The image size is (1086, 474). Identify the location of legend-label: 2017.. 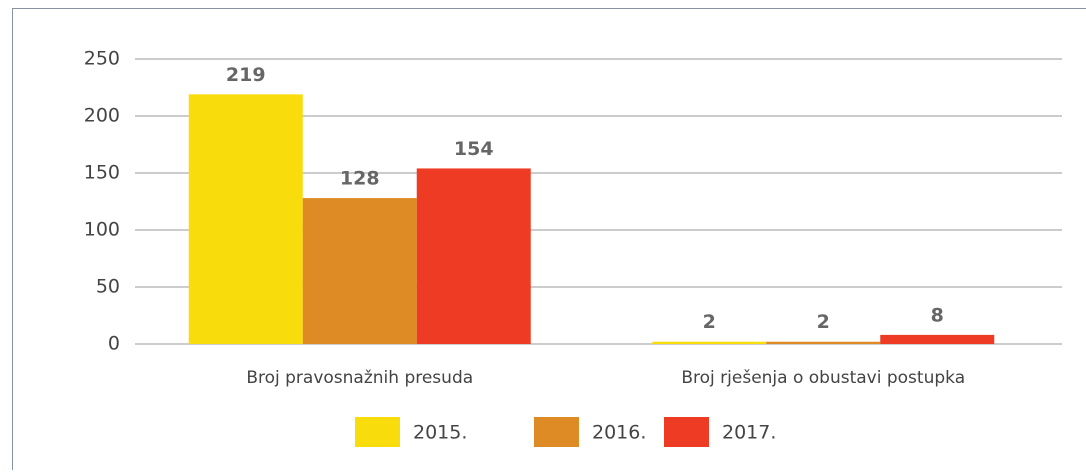
(749, 433).